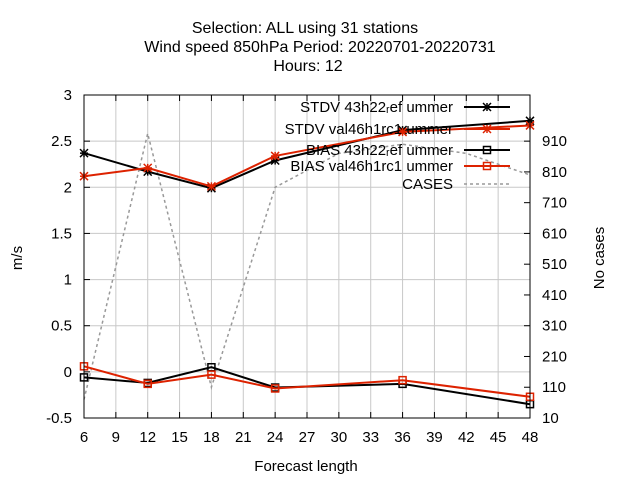 The height and width of the screenshot is (480, 640). I want to click on y2-axis-label: No cases, so click(599, 258).